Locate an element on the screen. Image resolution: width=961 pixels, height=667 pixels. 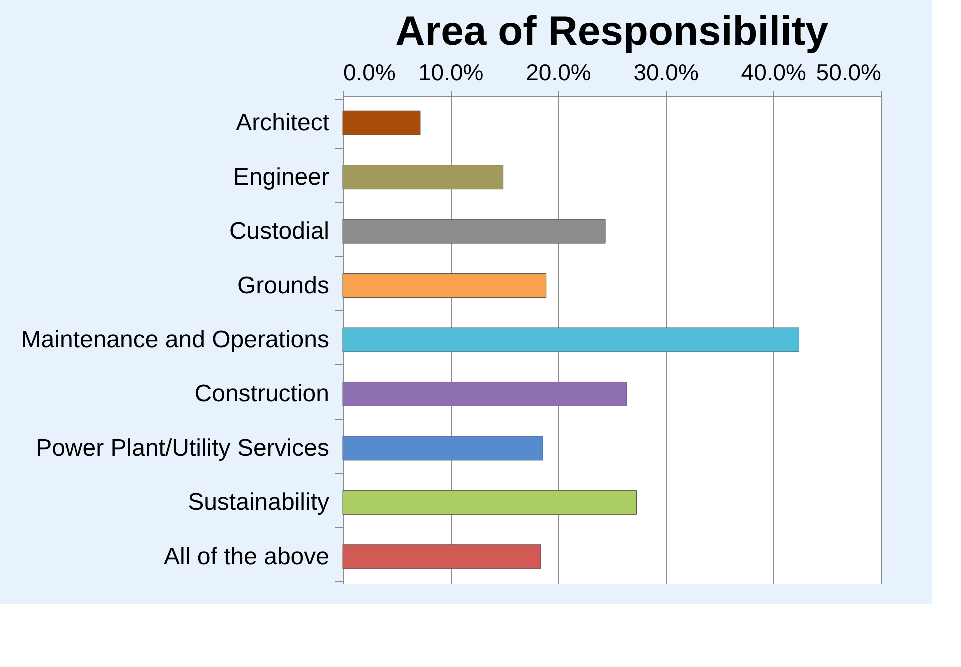
x-tick-label: 0.0% is located at coordinates (370, 73).